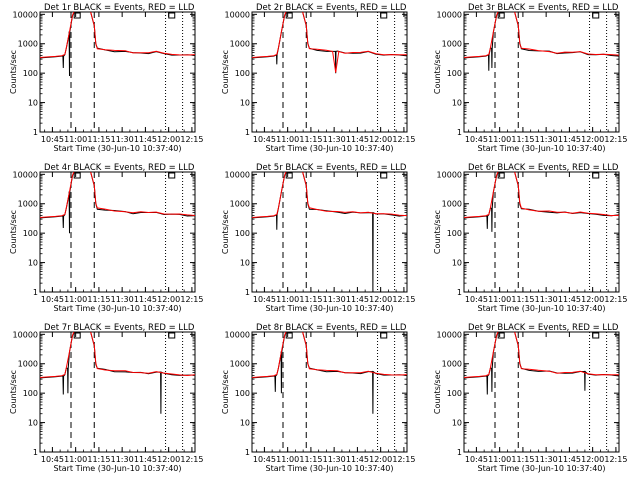  What do you see at coordinates (331, 168) in the screenshot?
I see `chart-title: Det 5r BLACK = Events, RED = LLD` at bounding box center [331, 168].